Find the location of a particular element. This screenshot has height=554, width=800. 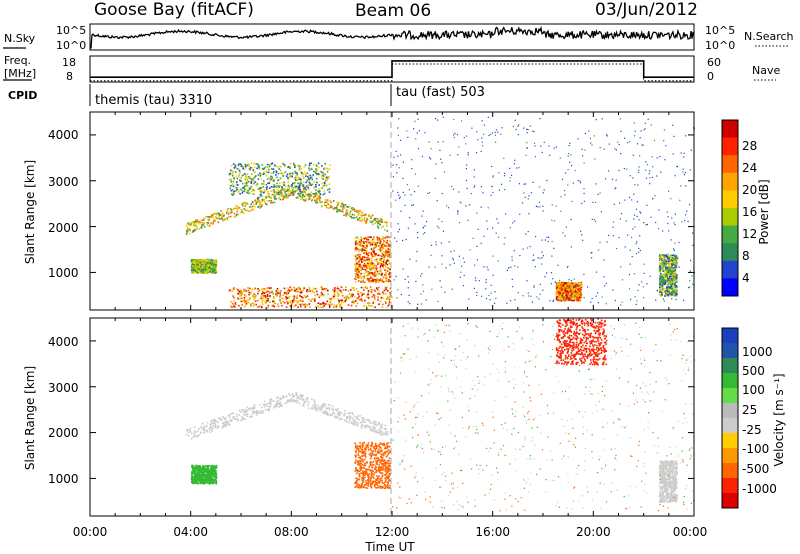

vel-cbtick-m100: -100 is located at coordinates (755, 449).